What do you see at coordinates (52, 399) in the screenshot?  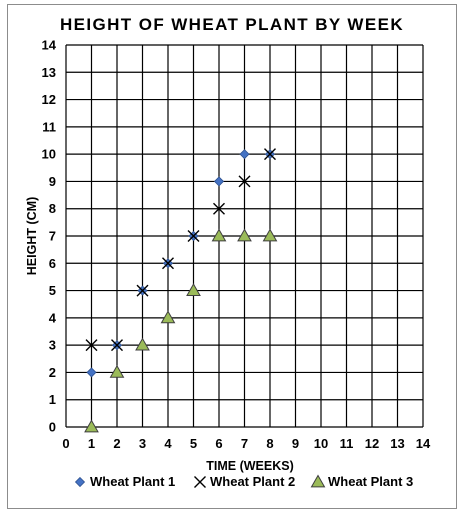 I see `y-tick-label: 1` at bounding box center [52, 399].